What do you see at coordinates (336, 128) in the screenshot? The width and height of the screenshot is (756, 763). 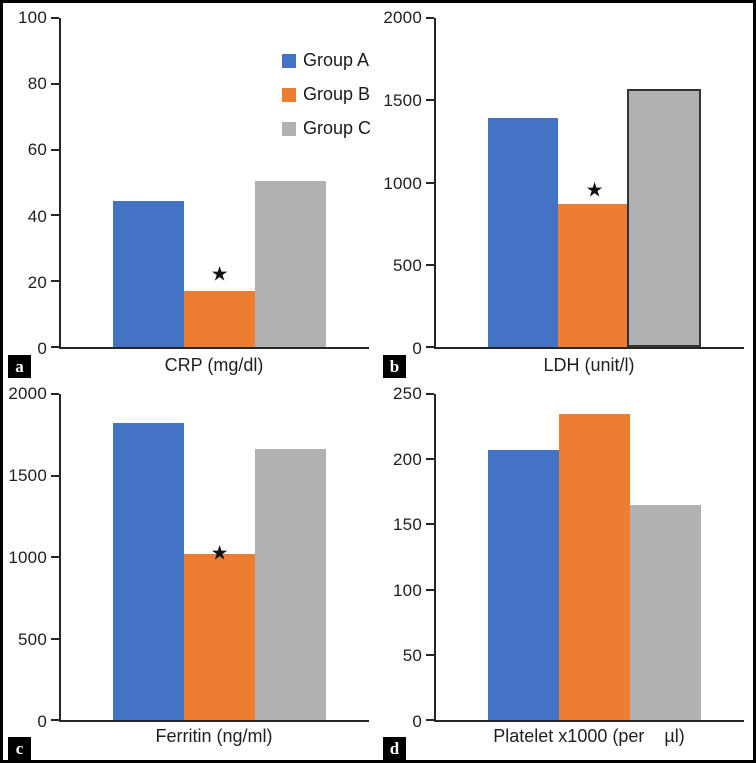 I see `legend-label: Group C` at bounding box center [336, 128].